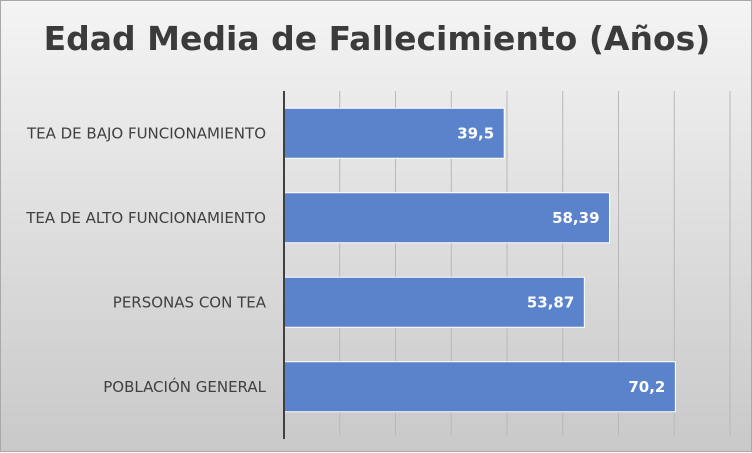  Describe the element at coordinates (475, 133) in the screenshot. I see `data-label-0: 39,5` at that location.